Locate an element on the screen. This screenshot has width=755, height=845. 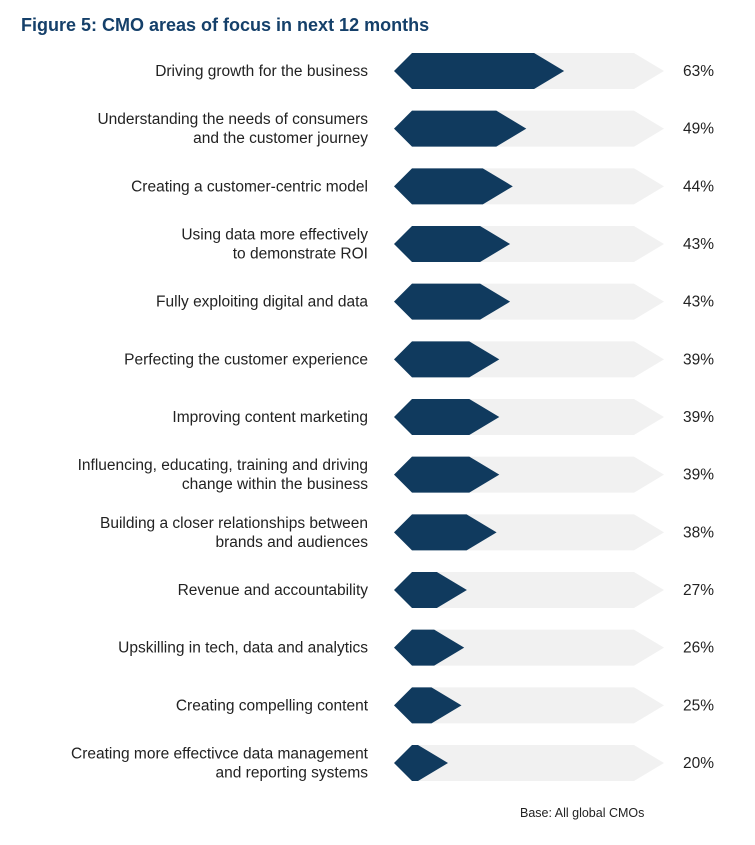
data-label: 20% is located at coordinates (698, 763).